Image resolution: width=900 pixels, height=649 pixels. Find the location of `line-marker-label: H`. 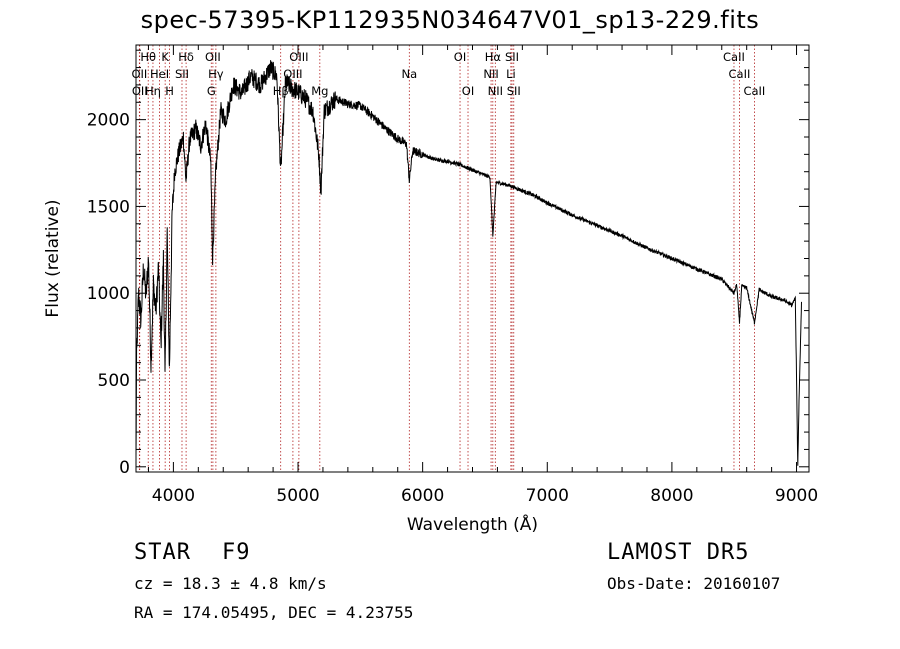

line-marker-label: H is located at coordinates (169, 91).